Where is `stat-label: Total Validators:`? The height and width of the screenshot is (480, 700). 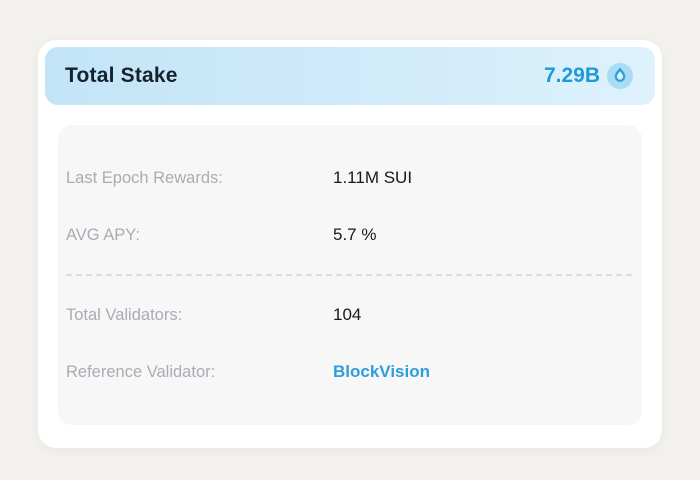 stat-label: Total Validators: is located at coordinates (124, 314).